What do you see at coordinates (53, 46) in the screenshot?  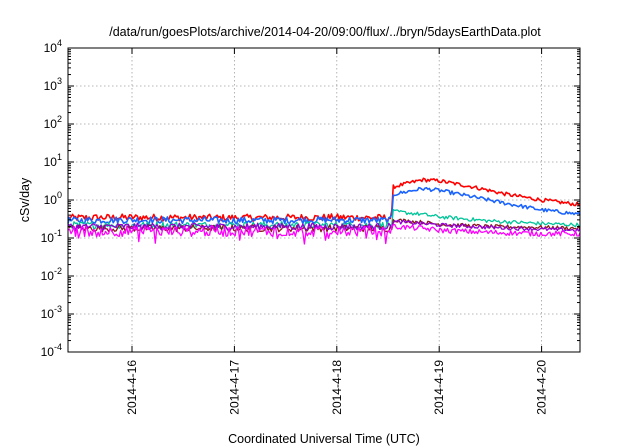 I see `y-tick-label: 10⁴` at bounding box center [53, 46].